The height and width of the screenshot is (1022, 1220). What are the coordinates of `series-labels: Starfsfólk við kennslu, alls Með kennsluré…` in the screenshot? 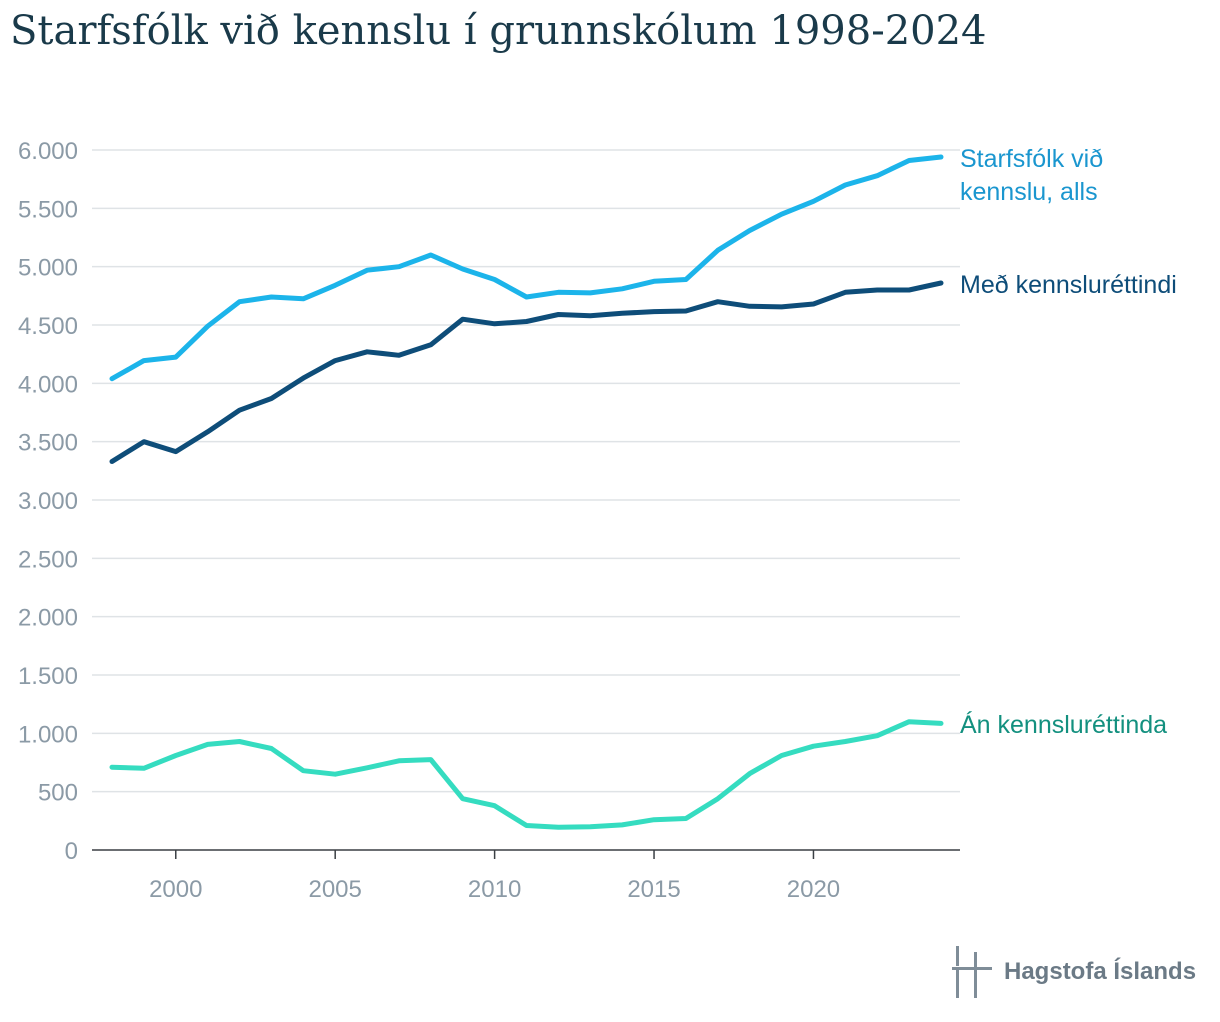 It's located at (1068, 442).